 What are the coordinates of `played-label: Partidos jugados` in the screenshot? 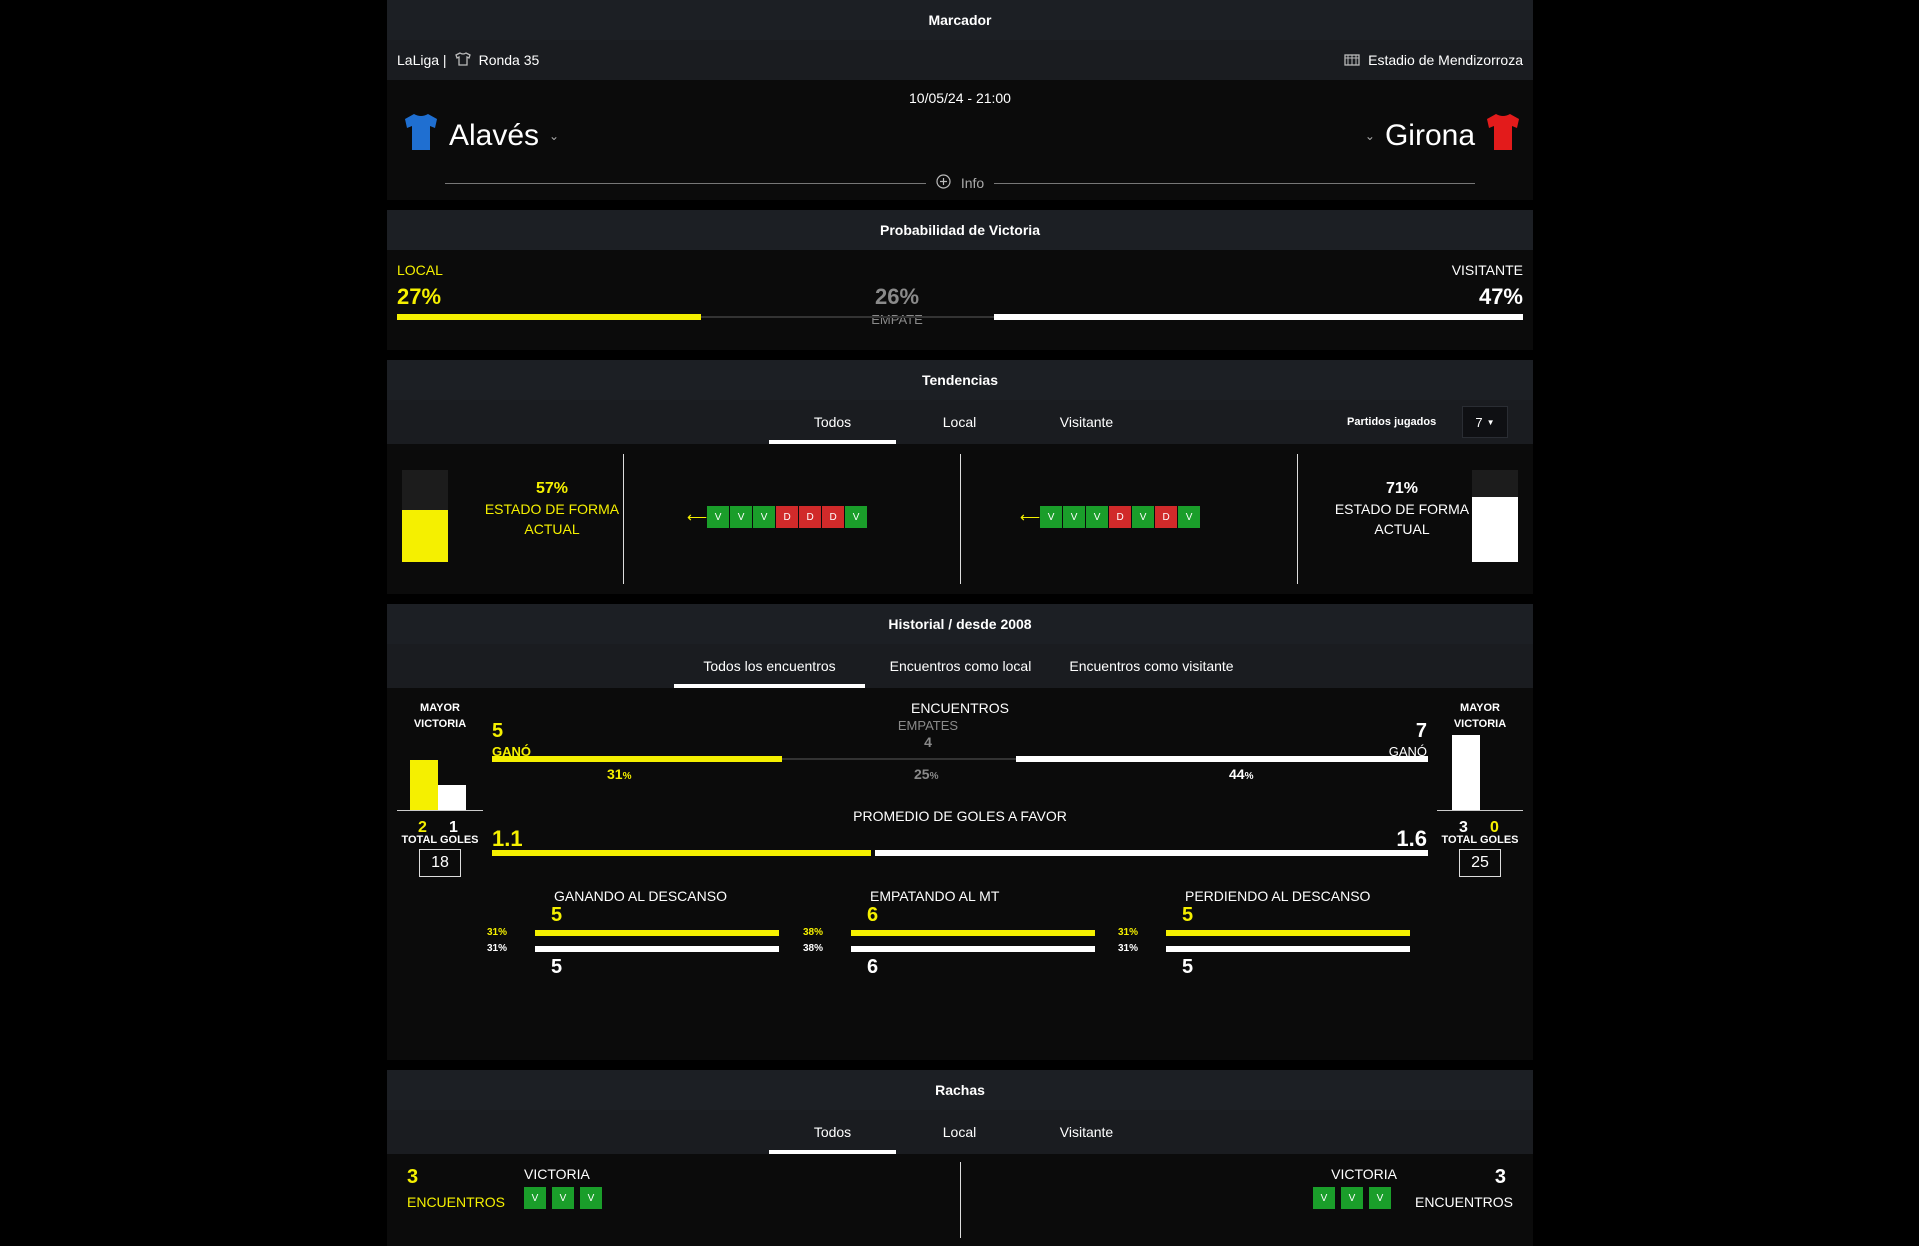 It's located at (1392, 422).